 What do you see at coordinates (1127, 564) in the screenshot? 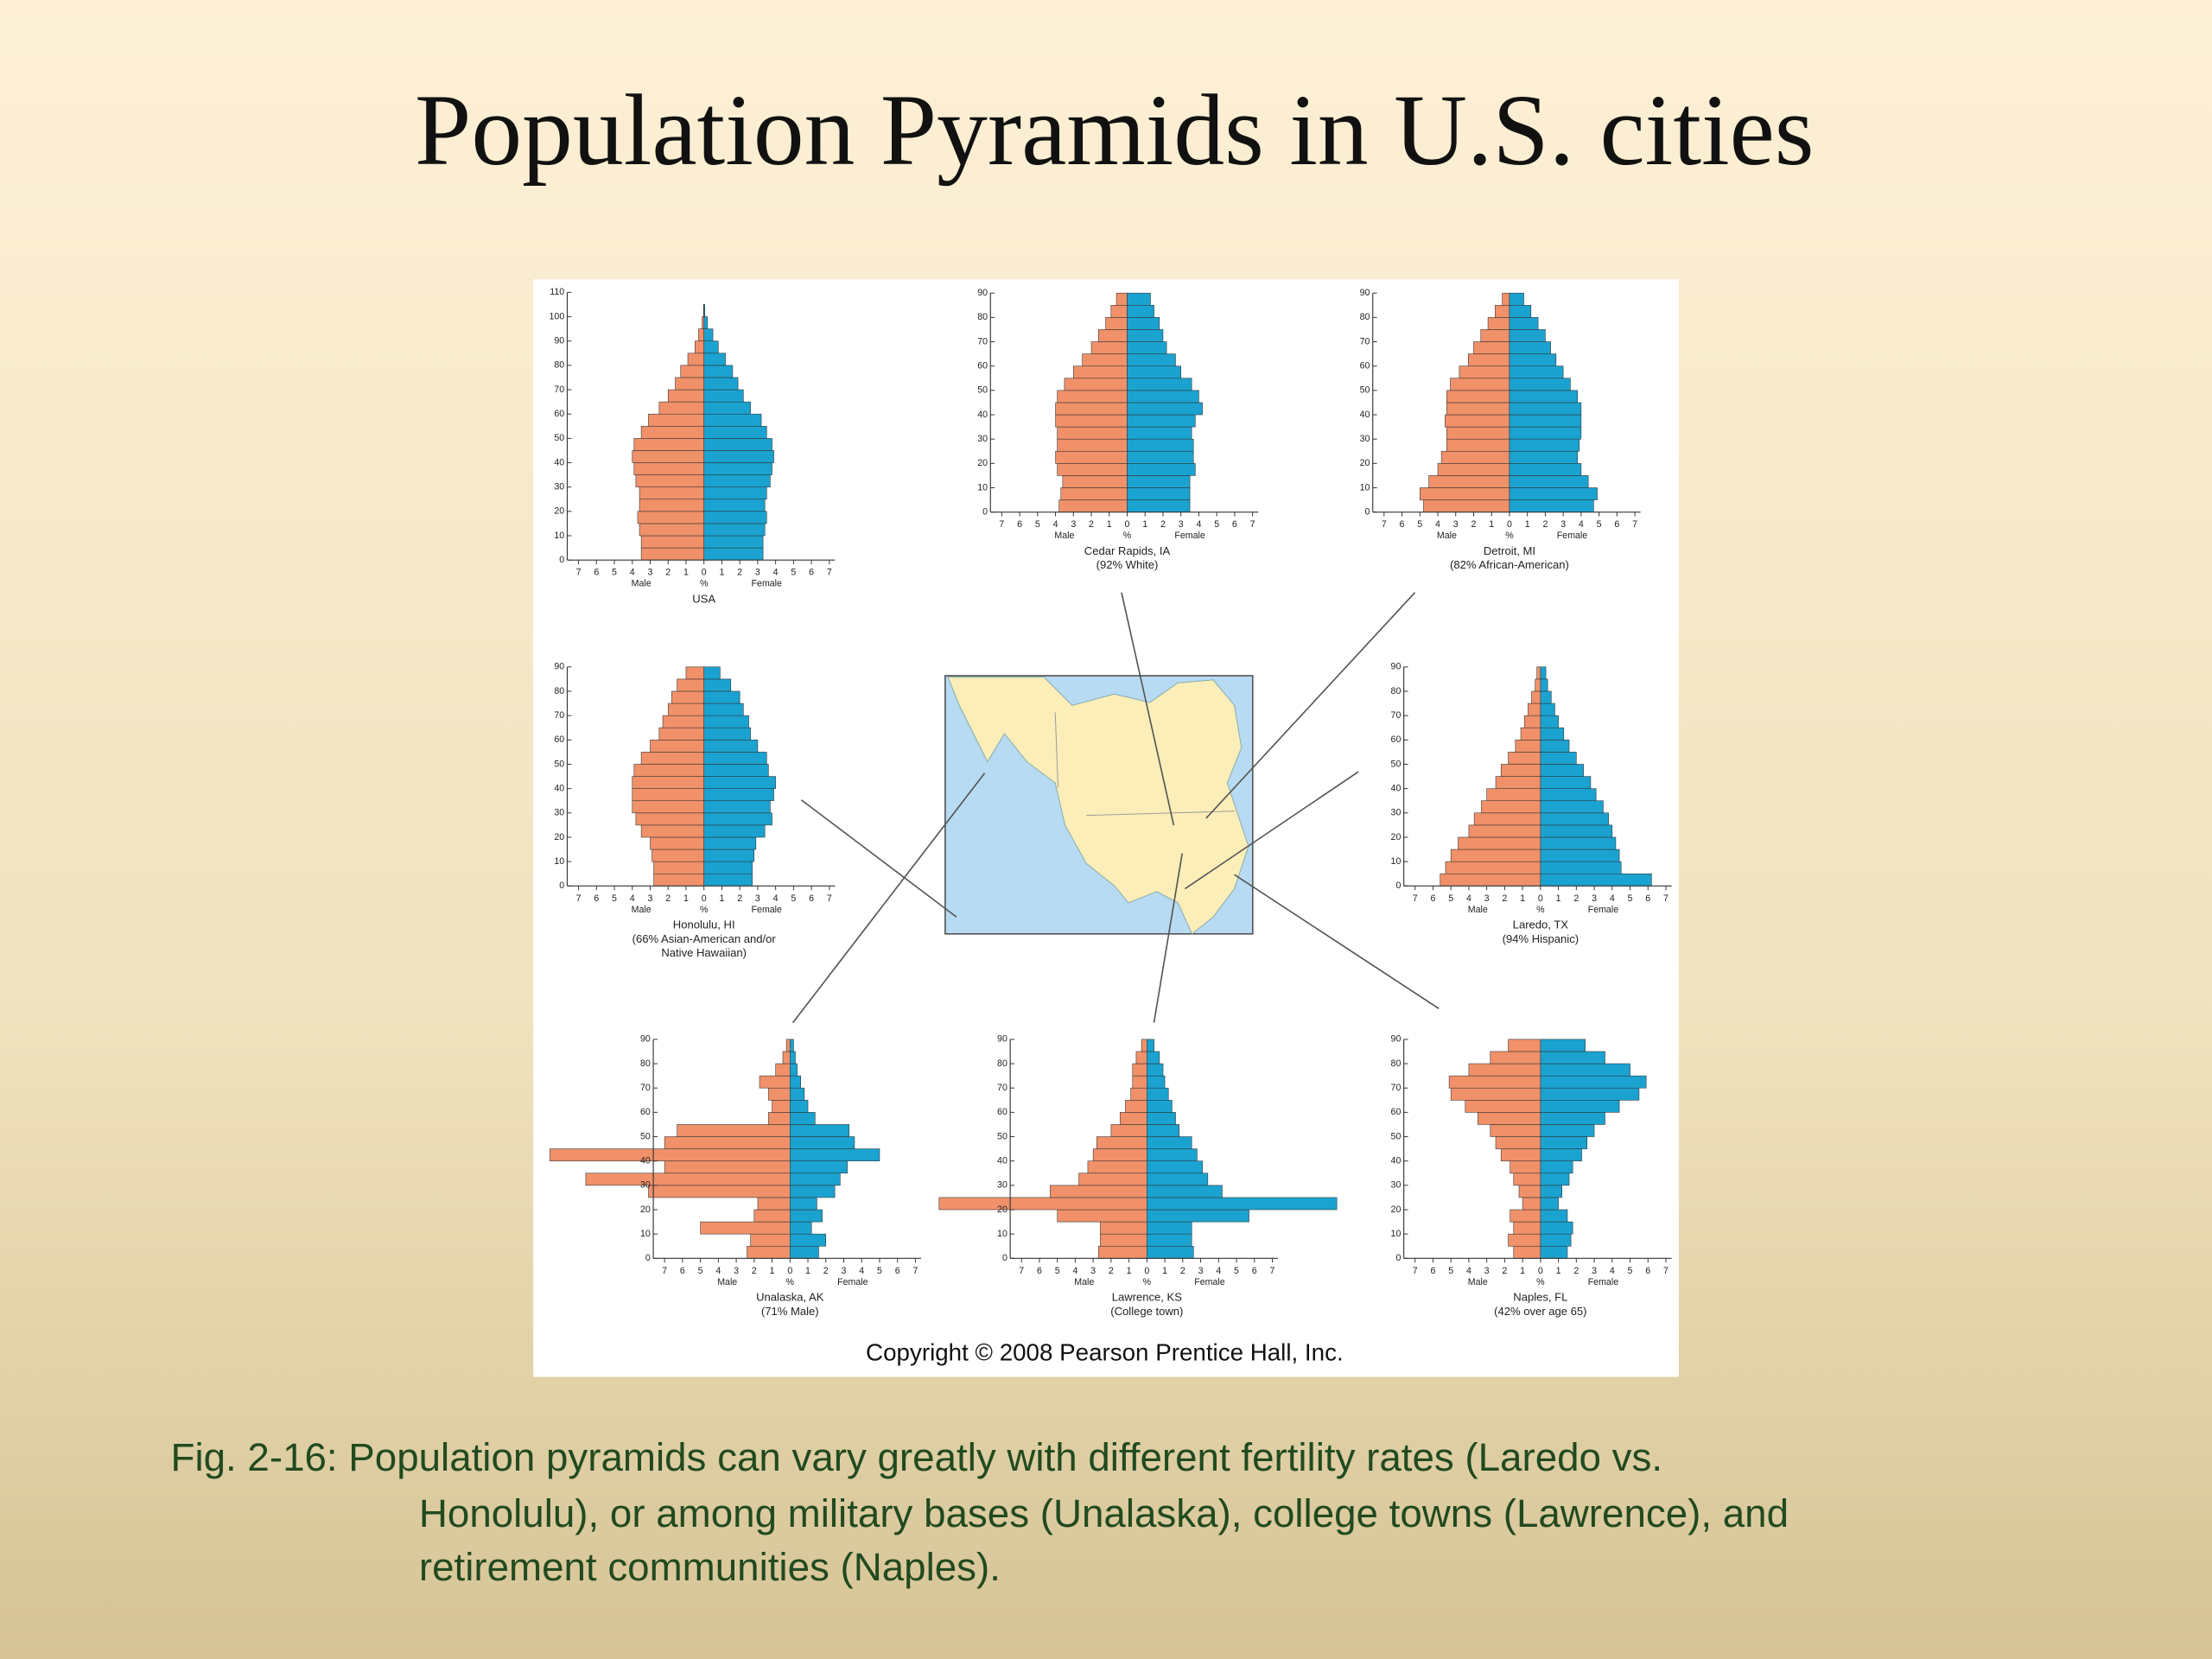
I see `chart-caption: (92% White)` at bounding box center [1127, 564].